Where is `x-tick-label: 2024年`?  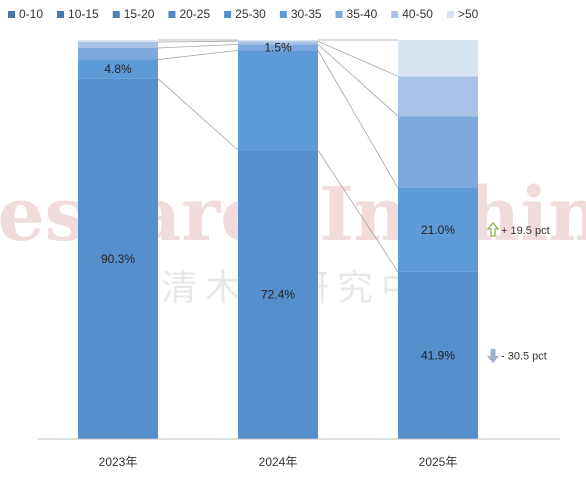
x-tick-label: 2024年 is located at coordinates (278, 462).